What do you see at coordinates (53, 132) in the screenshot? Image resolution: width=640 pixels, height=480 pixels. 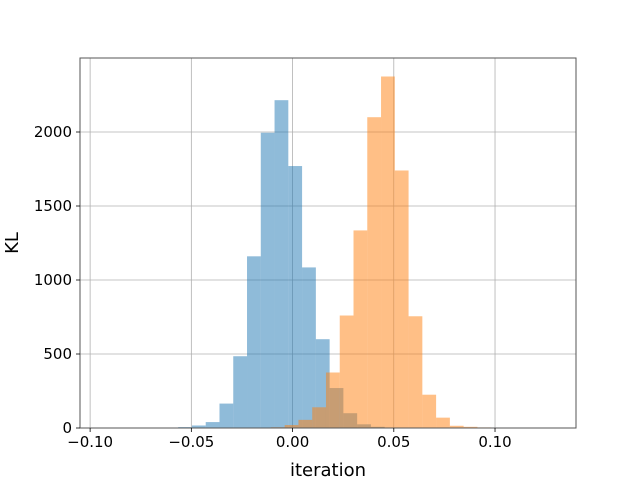 I see `y-tick-label: 2000` at bounding box center [53, 132].